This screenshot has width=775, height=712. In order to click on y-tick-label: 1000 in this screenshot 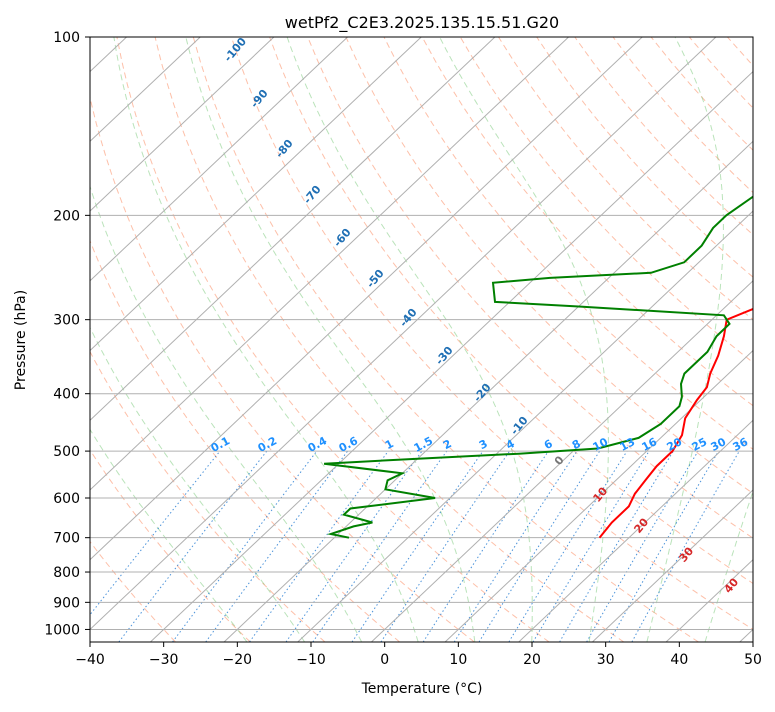, I will do `click(62, 630)`.